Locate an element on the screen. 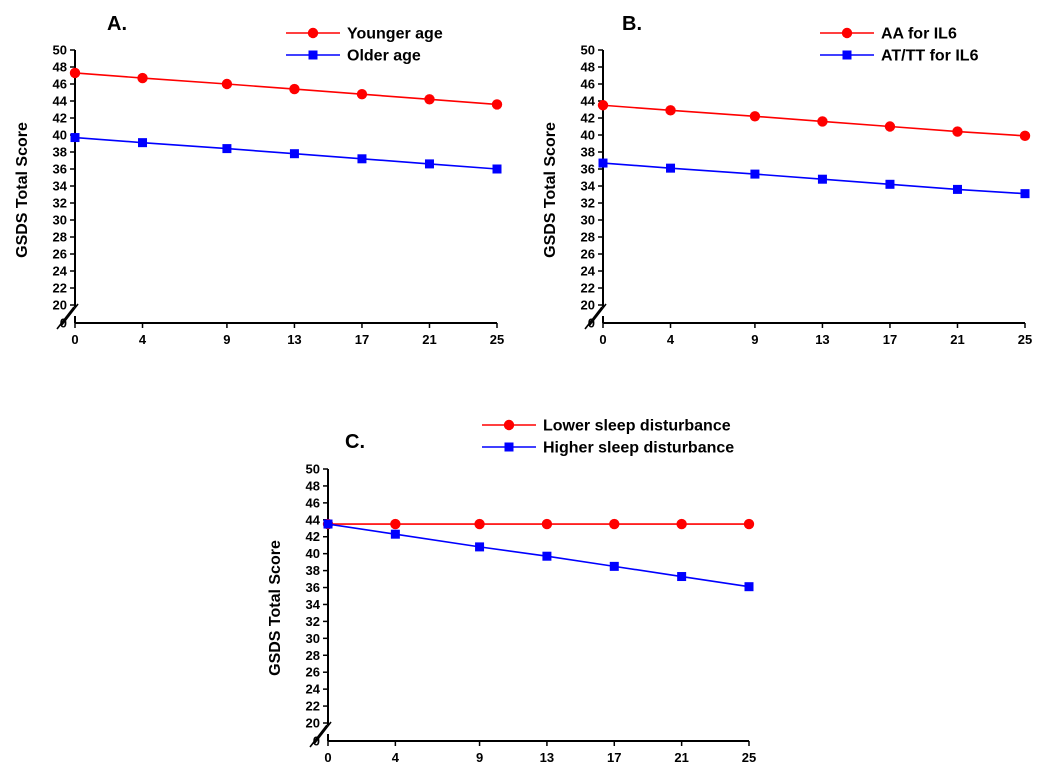  y-tick-label: 32 is located at coordinates (588, 203).